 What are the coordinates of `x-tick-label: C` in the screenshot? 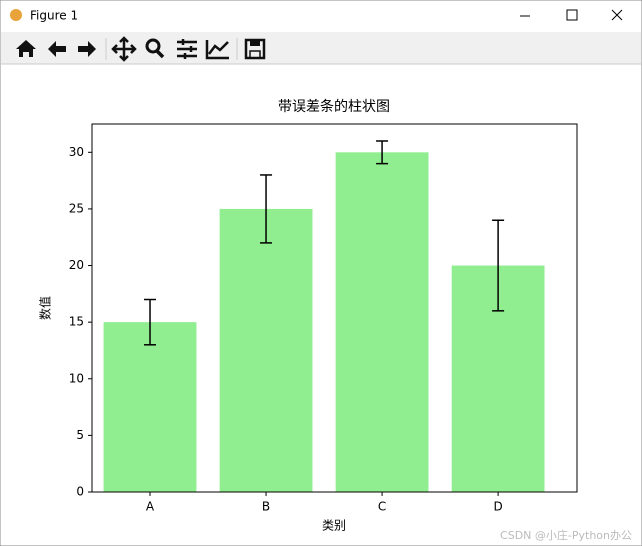 It's located at (382, 507).